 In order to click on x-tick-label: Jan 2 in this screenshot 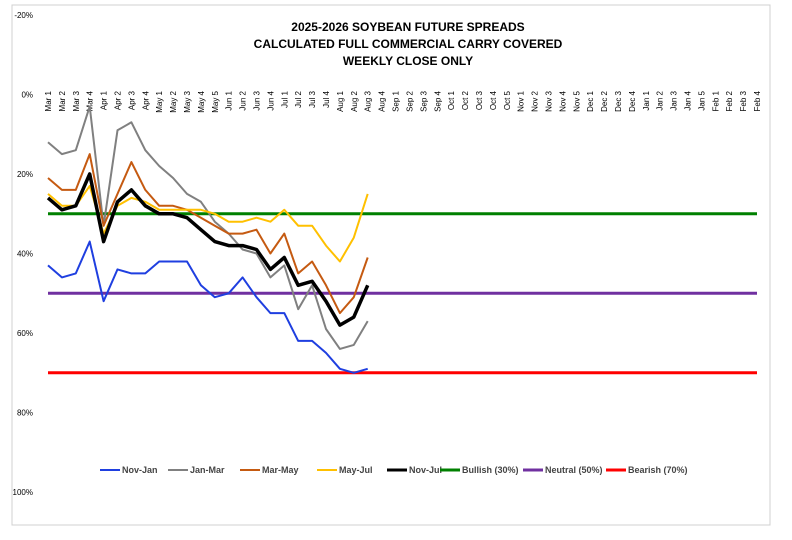, I will do `click(660, 100)`.